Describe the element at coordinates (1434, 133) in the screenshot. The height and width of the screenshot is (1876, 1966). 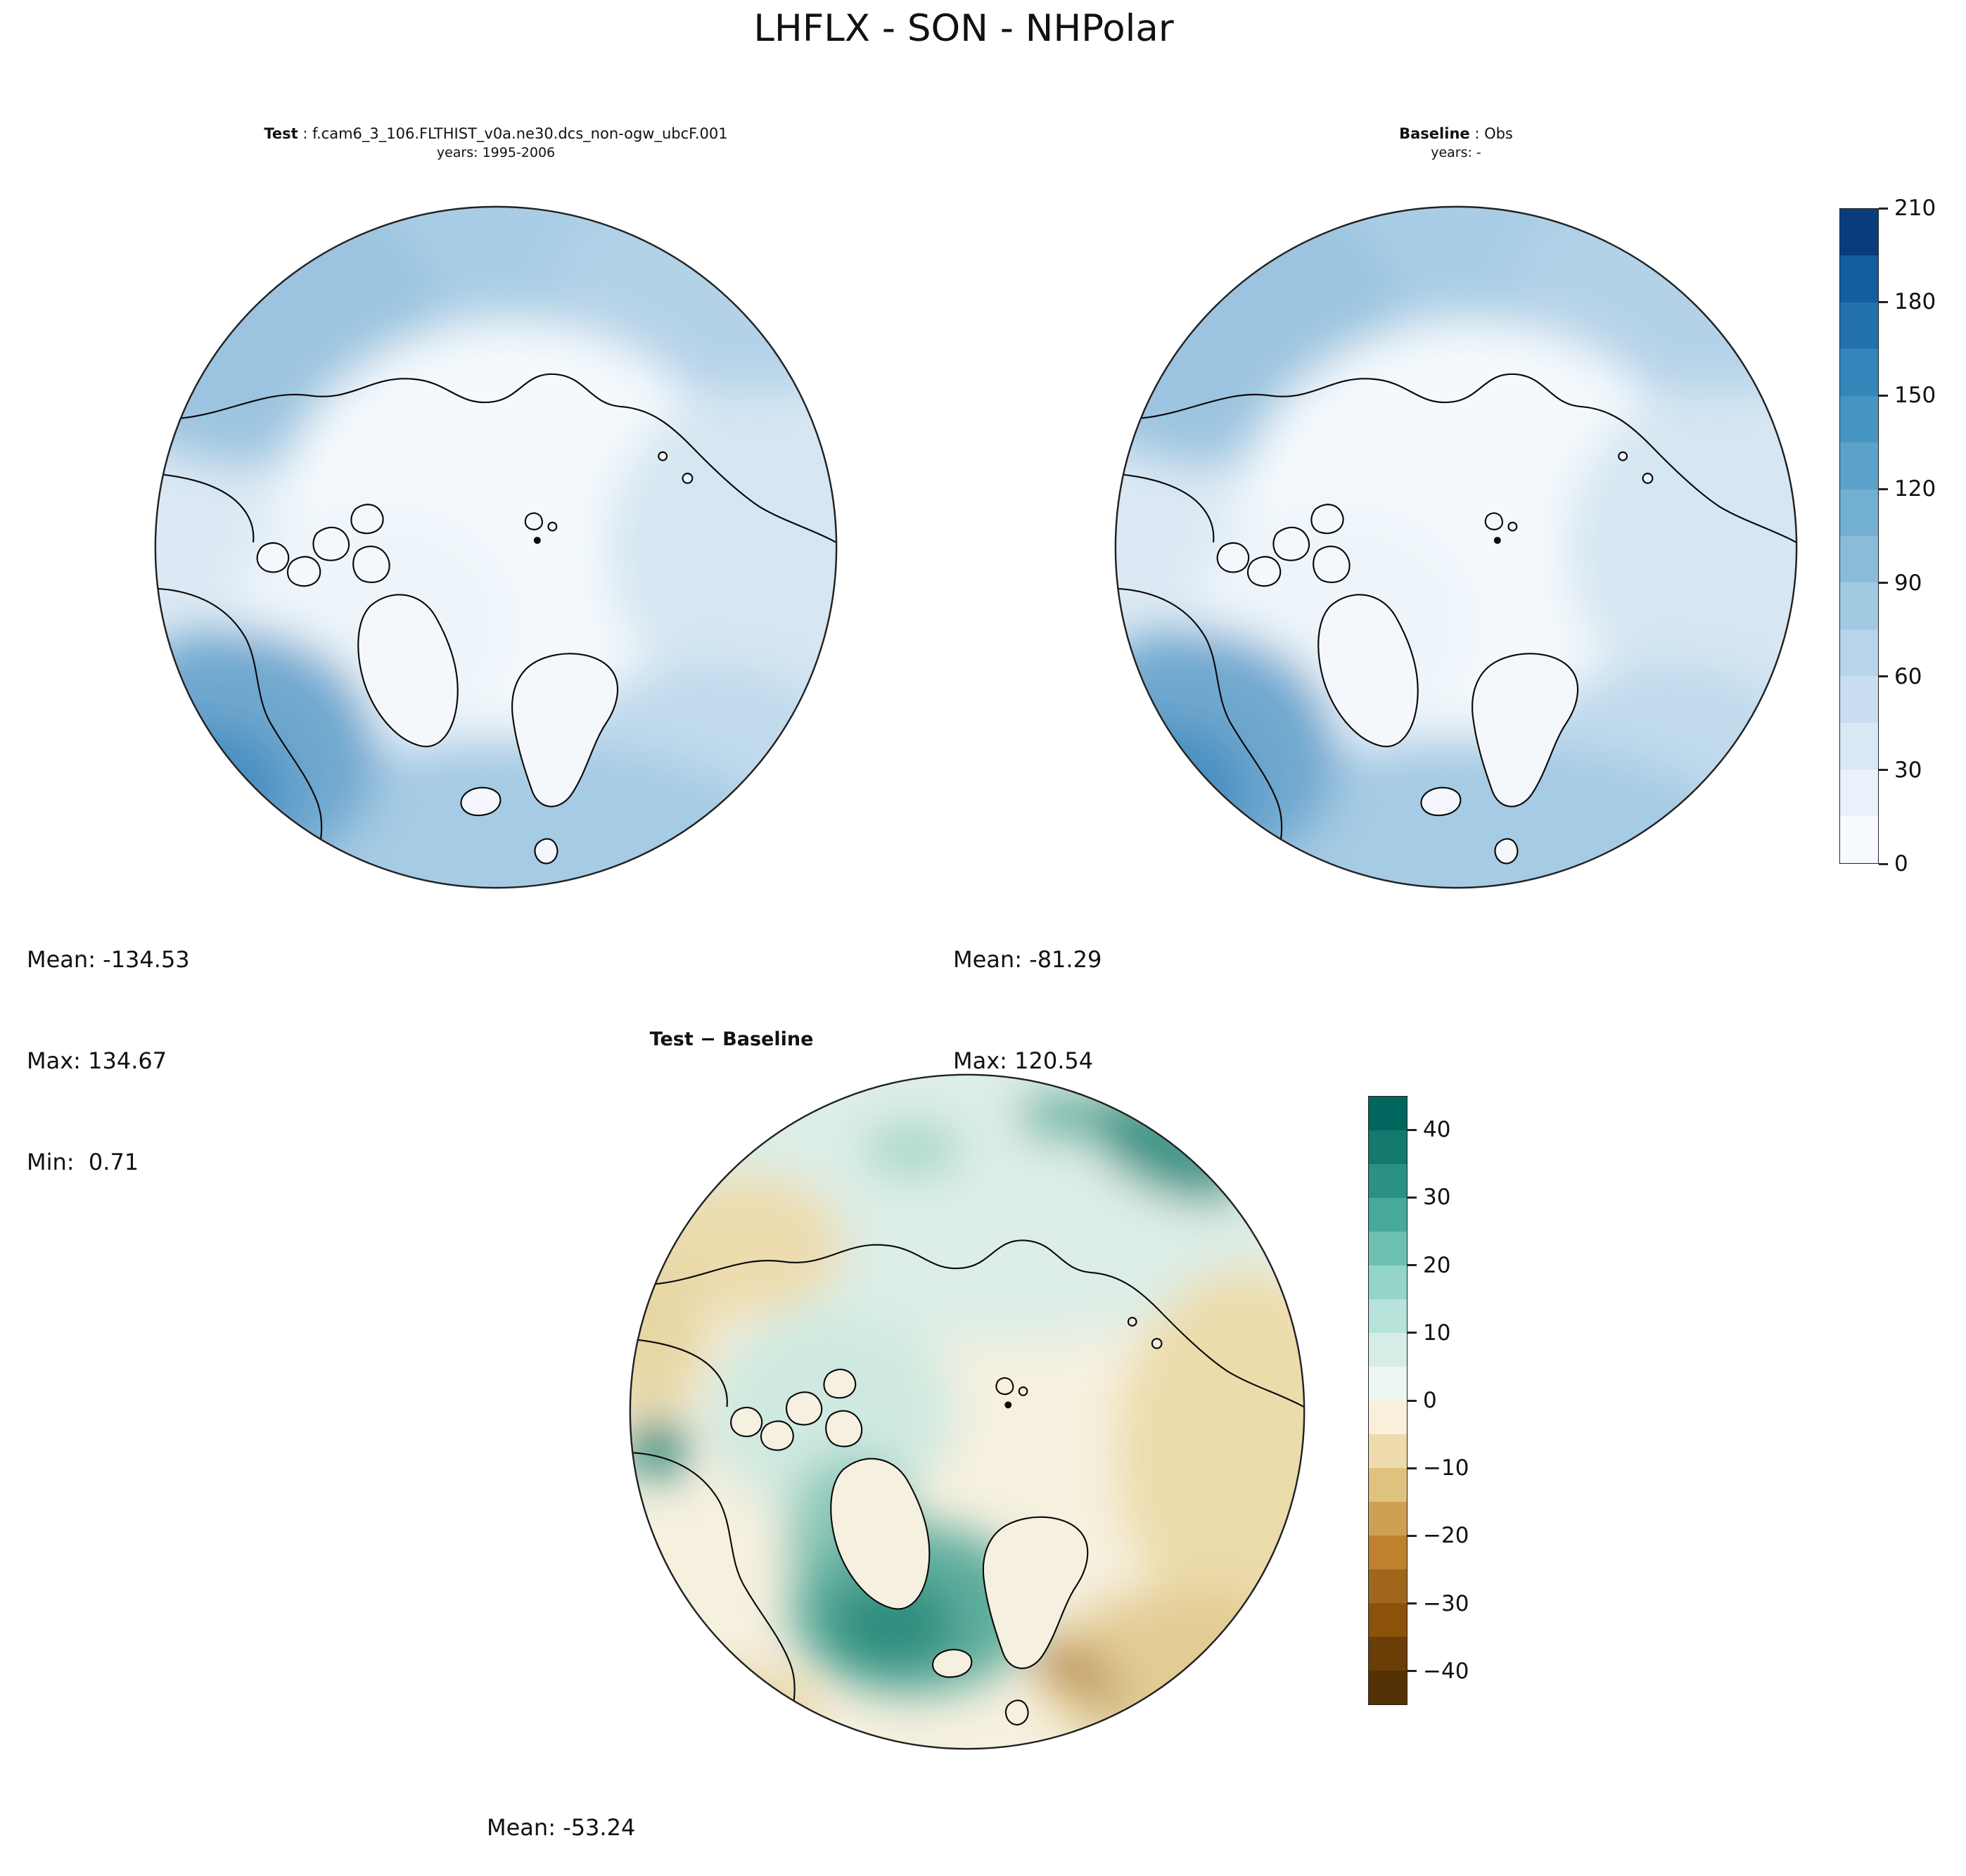
I see `baseline-label: Baseline` at that location.